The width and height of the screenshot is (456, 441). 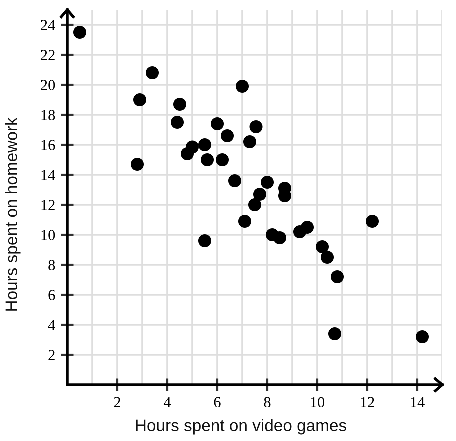 I want to click on x-tick-label: 8, so click(x=267, y=402).